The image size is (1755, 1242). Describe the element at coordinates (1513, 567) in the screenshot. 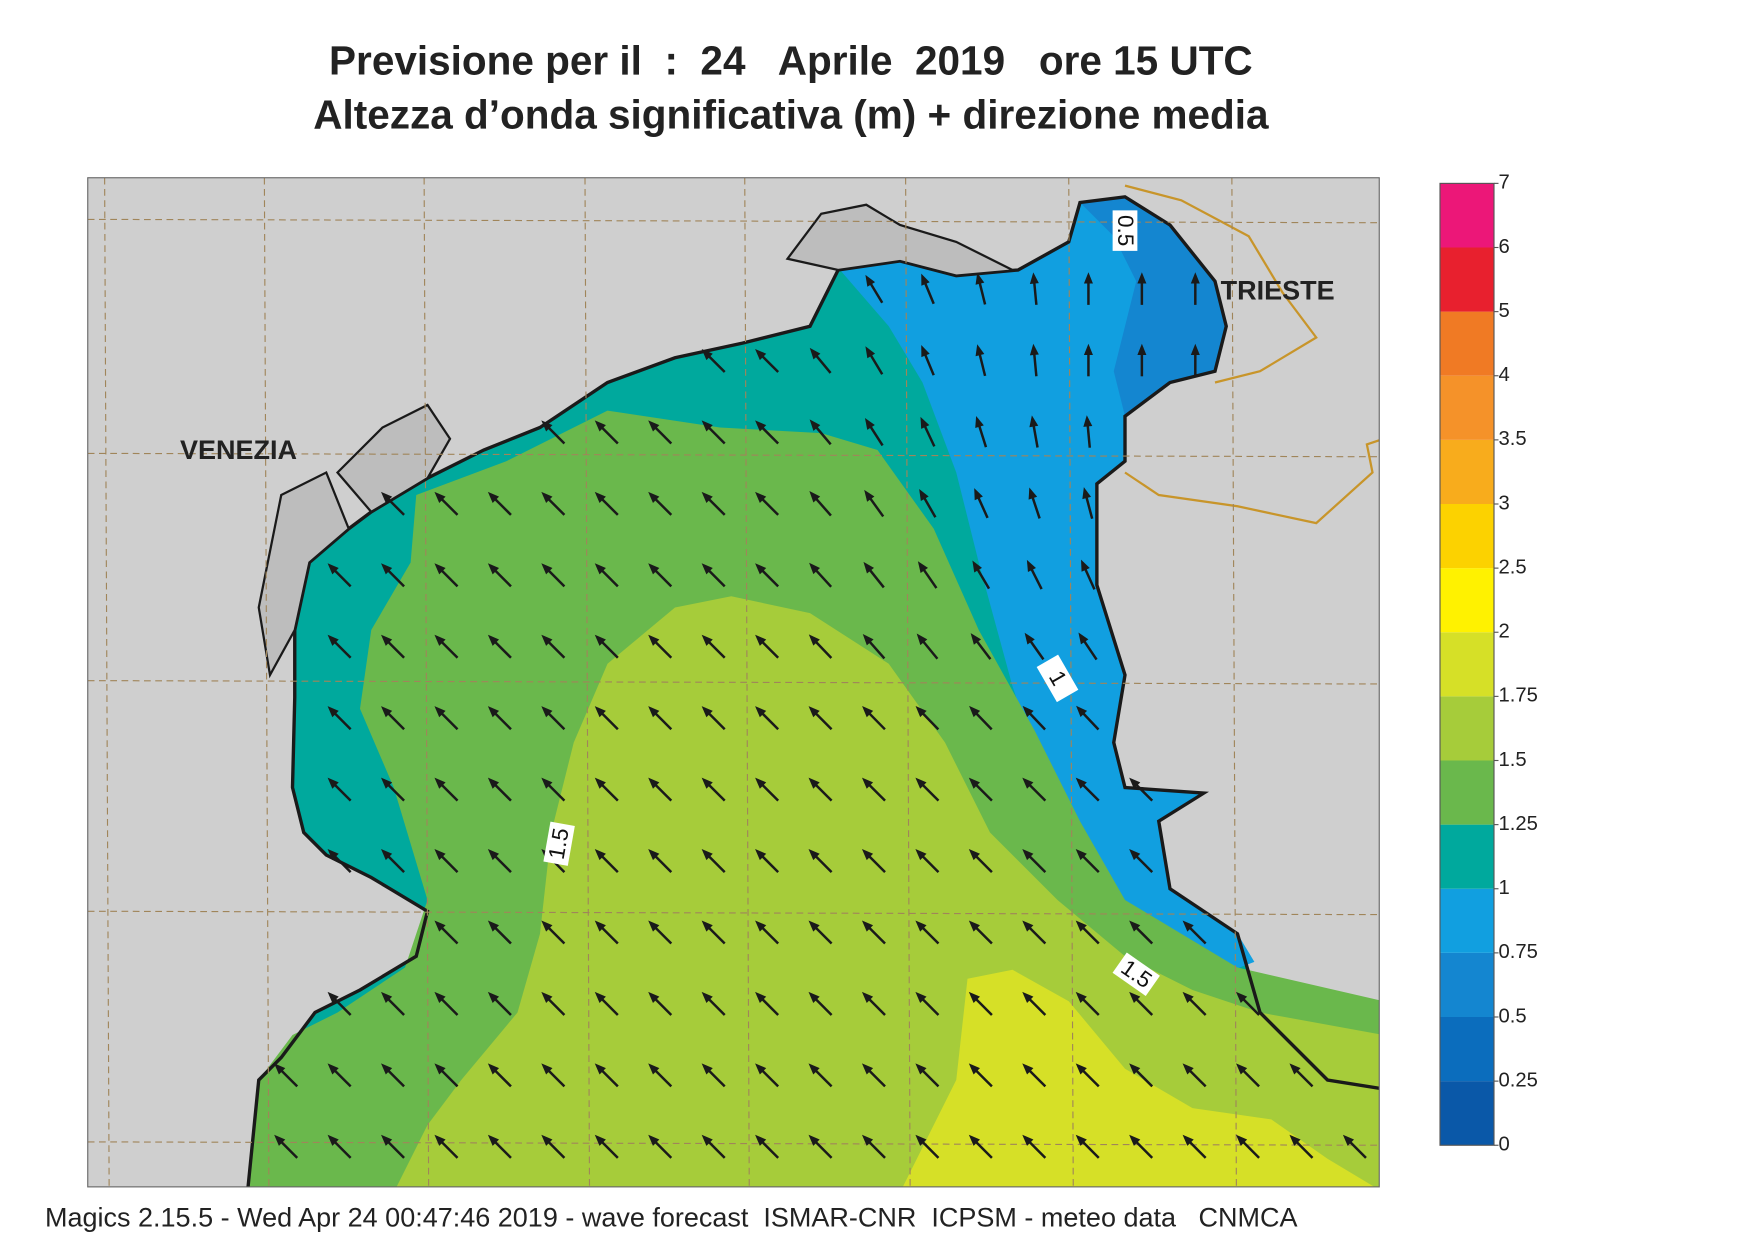

I see `colorbar-tick-label: 2.5` at that location.